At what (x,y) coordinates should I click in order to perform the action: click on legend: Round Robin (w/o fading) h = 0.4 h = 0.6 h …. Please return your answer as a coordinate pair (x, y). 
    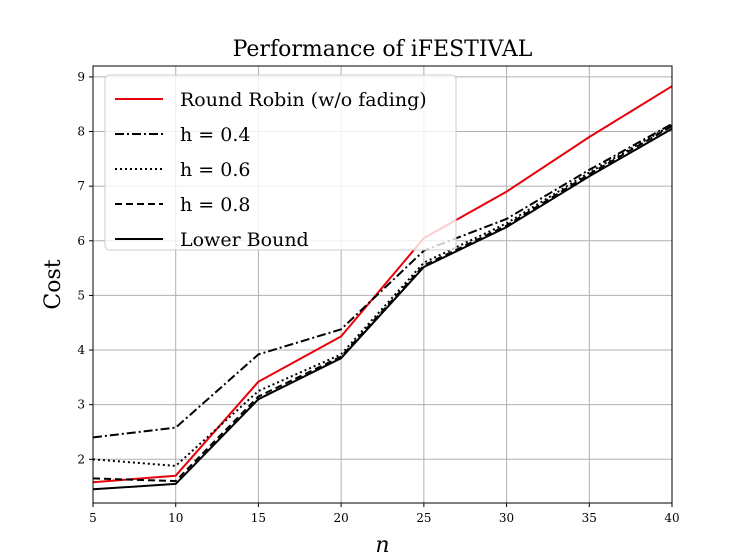
    Looking at the image, I should click on (280, 162).